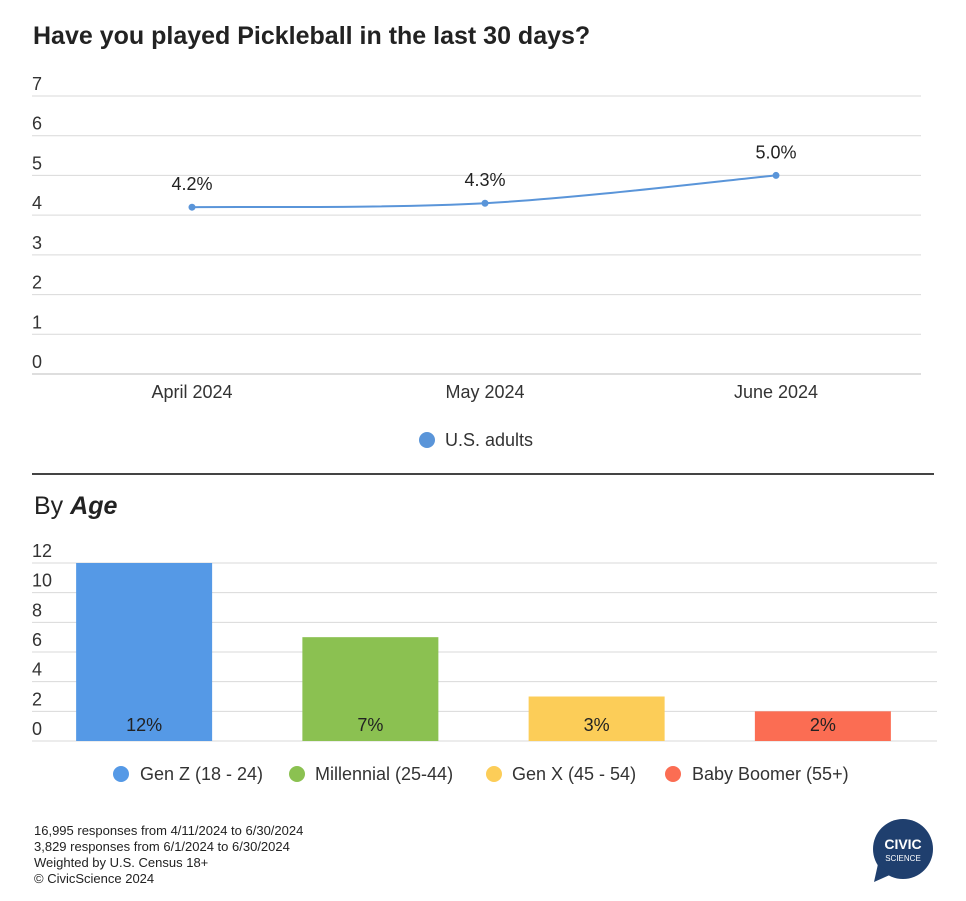 The height and width of the screenshot is (901, 966). What do you see at coordinates (37, 243) in the screenshot?
I see `line-ytick-label: 3` at bounding box center [37, 243].